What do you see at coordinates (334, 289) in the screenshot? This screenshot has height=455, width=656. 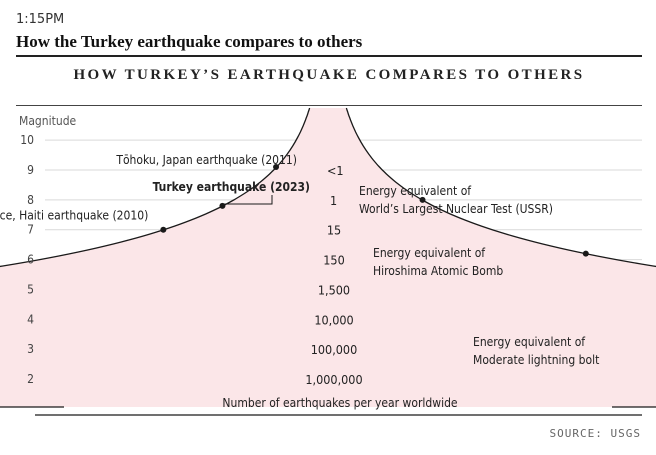 I see `frequency-label: 1,500` at bounding box center [334, 289].